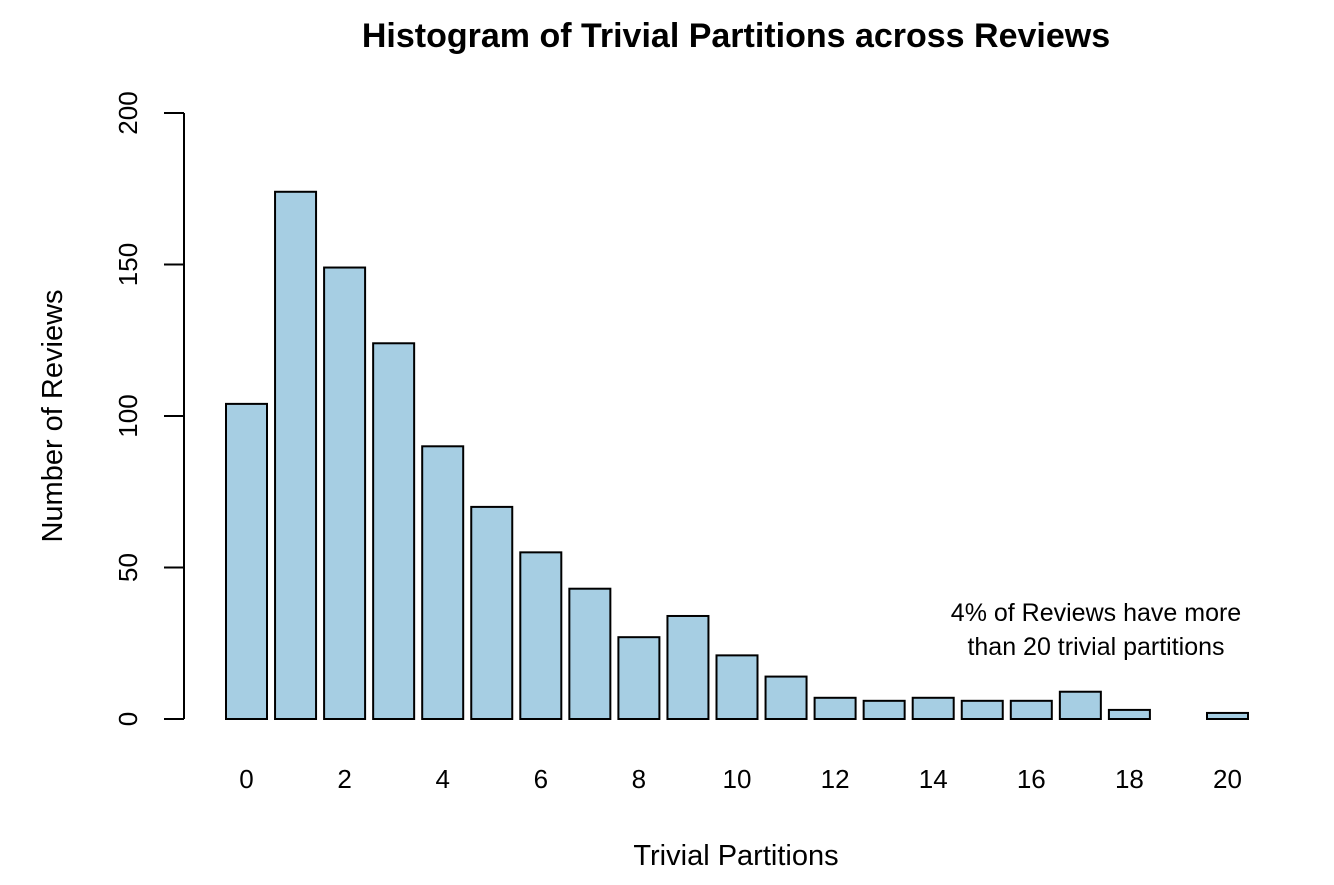 Image resolution: width=1334 pixels, height=885 pixels. Describe the element at coordinates (835, 779) in the screenshot. I see `x-tick-label: 12` at that location.